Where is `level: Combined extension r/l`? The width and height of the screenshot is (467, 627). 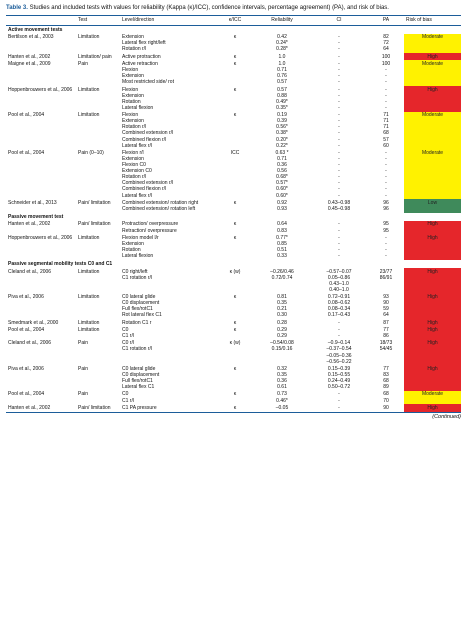 level: Combined extension r/l is located at coordinates (148, 183).